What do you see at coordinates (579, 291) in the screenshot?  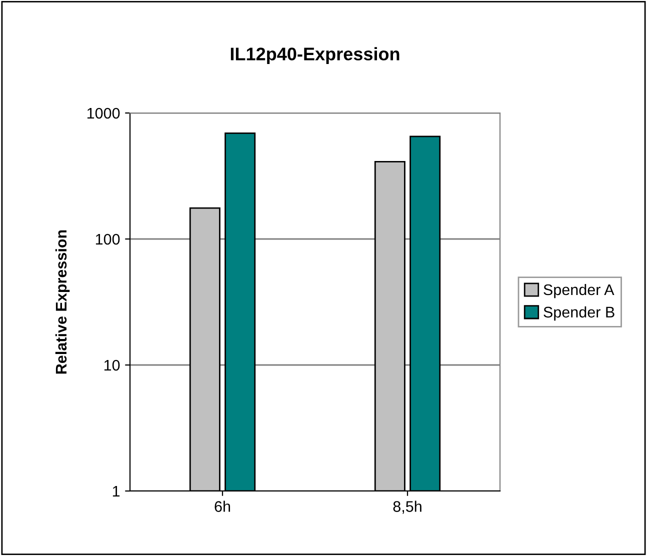 I see `legend-label: Spender A` at bounding box center [579, 291].